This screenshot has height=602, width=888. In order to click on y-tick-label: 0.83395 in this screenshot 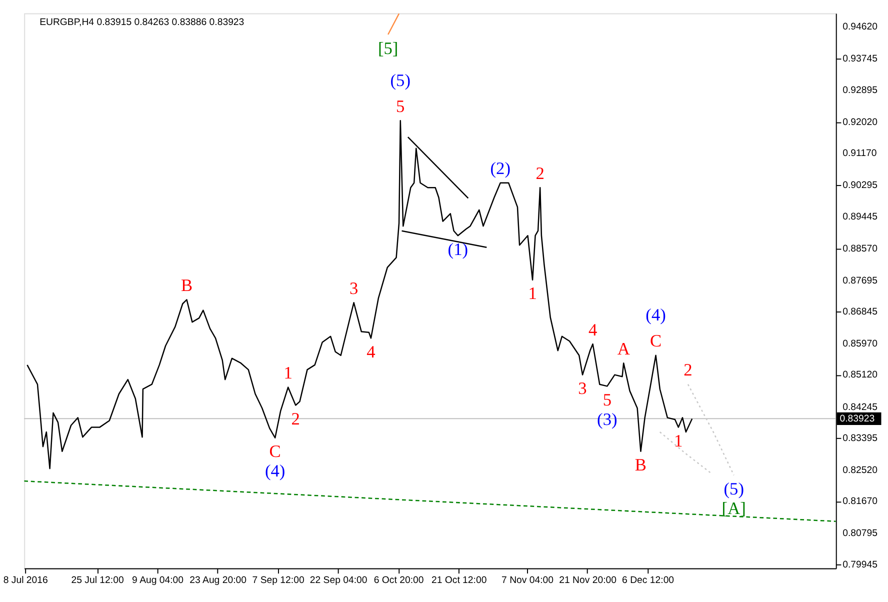, I will do `click(860, 438)`.